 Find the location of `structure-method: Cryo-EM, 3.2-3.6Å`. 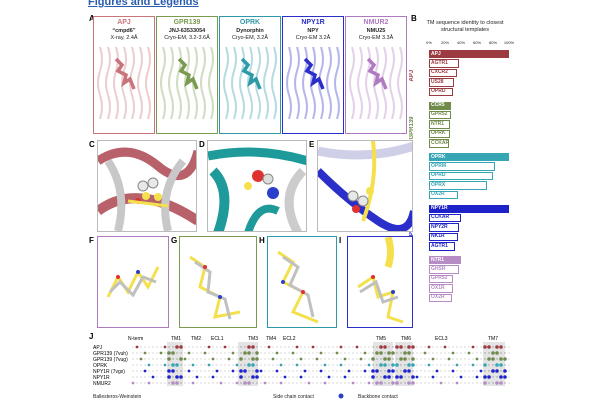

structure-method: Cryo-EM, 3.2-3.6Å is located at coordinates (187, 37).